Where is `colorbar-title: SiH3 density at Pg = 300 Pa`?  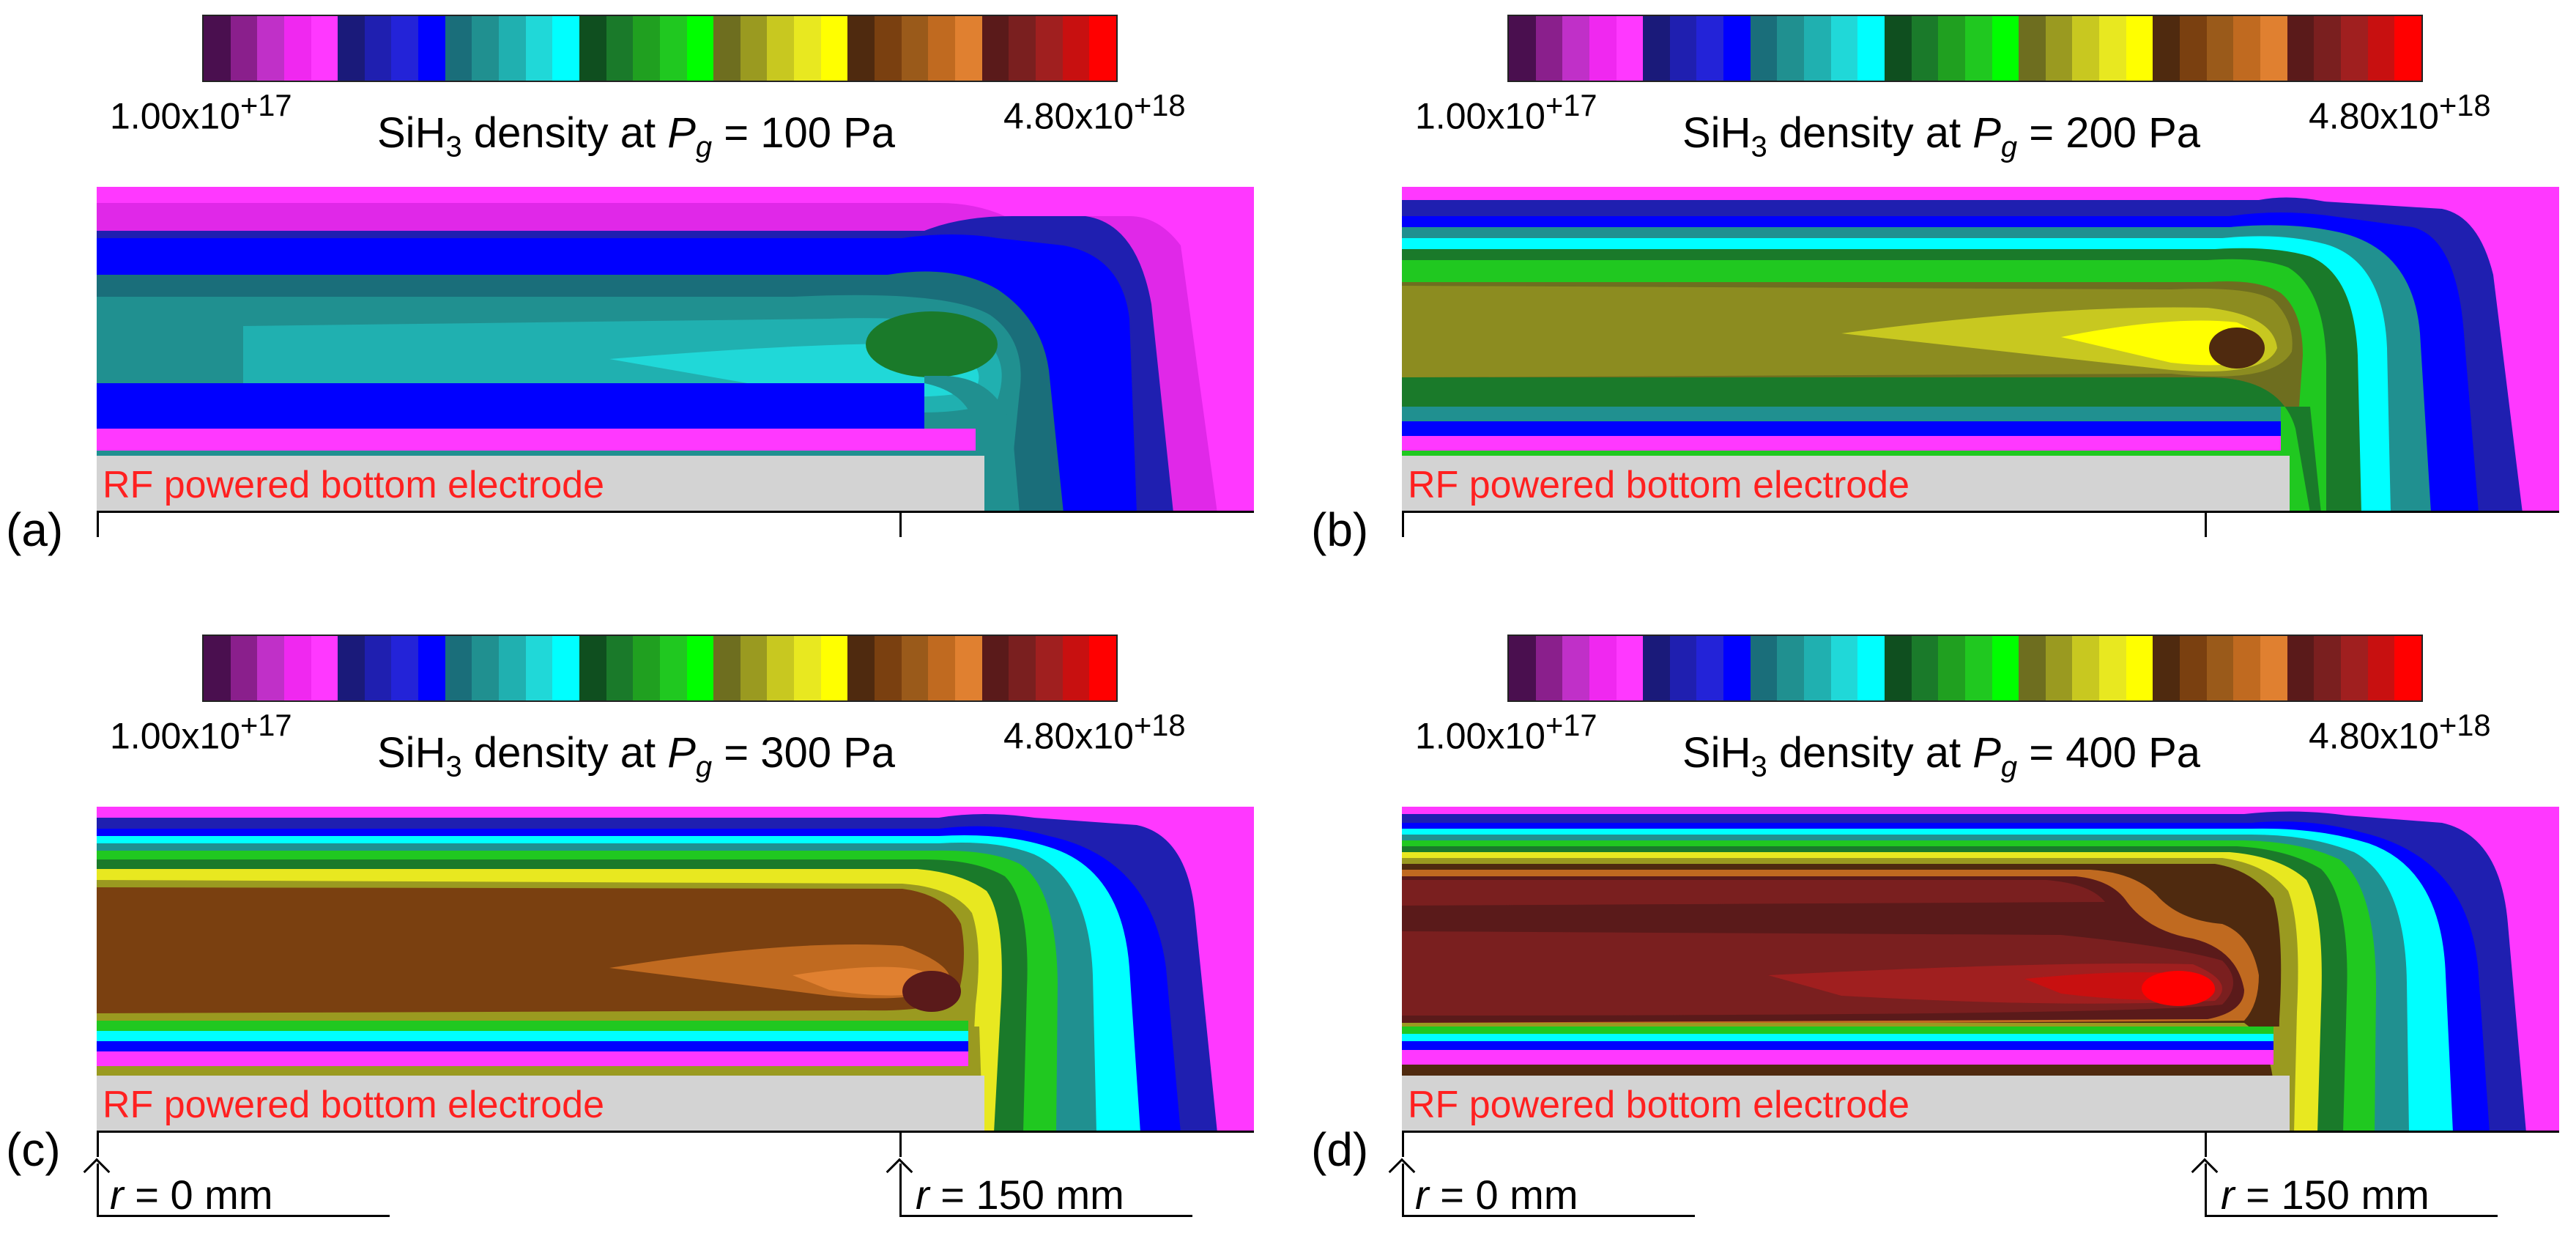 colorbar-title: SiH3 density at Pg = 300 Pa is located at coordinates (636, 756).